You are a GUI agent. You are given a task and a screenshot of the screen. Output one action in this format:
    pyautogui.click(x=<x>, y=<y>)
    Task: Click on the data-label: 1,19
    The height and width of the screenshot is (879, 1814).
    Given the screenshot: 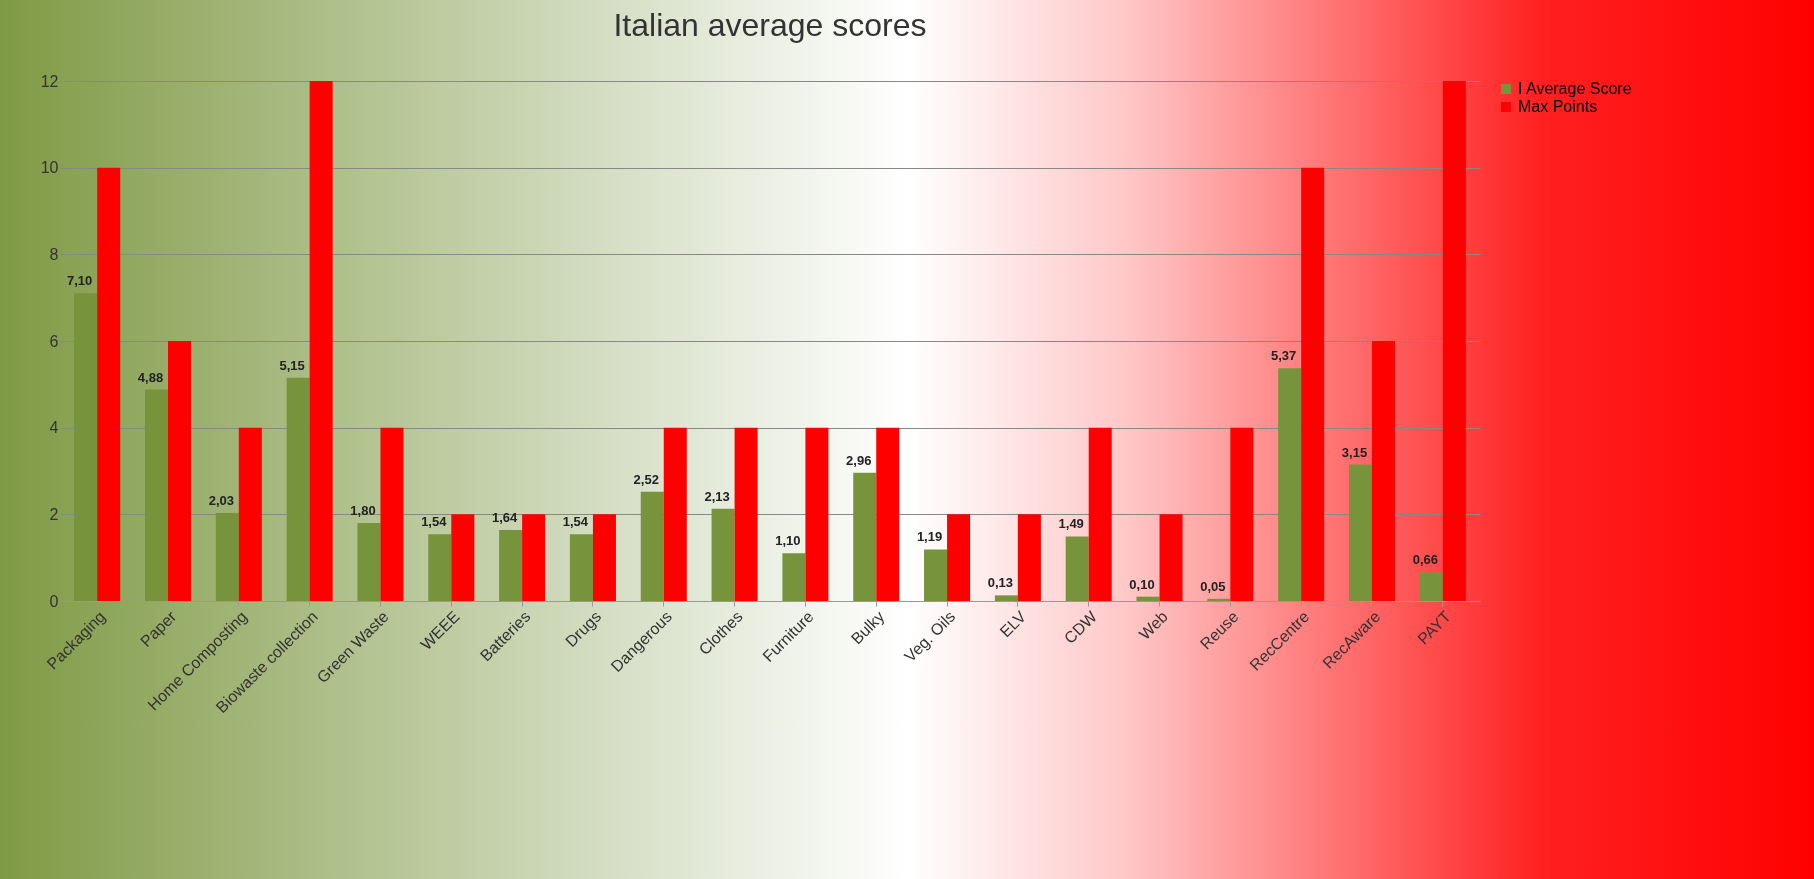 What is the action you would take?
    pyautogui.click(x=929, y=537)
    